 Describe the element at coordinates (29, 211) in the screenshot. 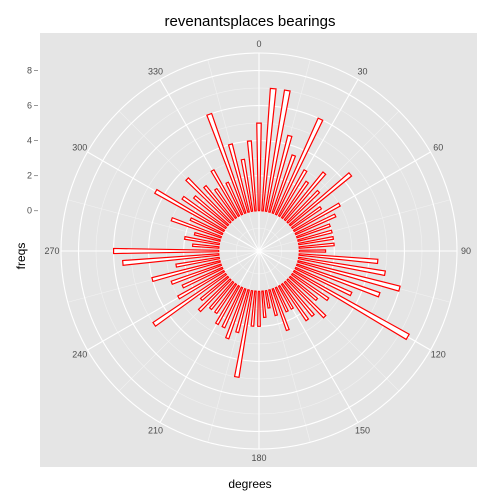

I see `radius-tick-label: 0` at that location.